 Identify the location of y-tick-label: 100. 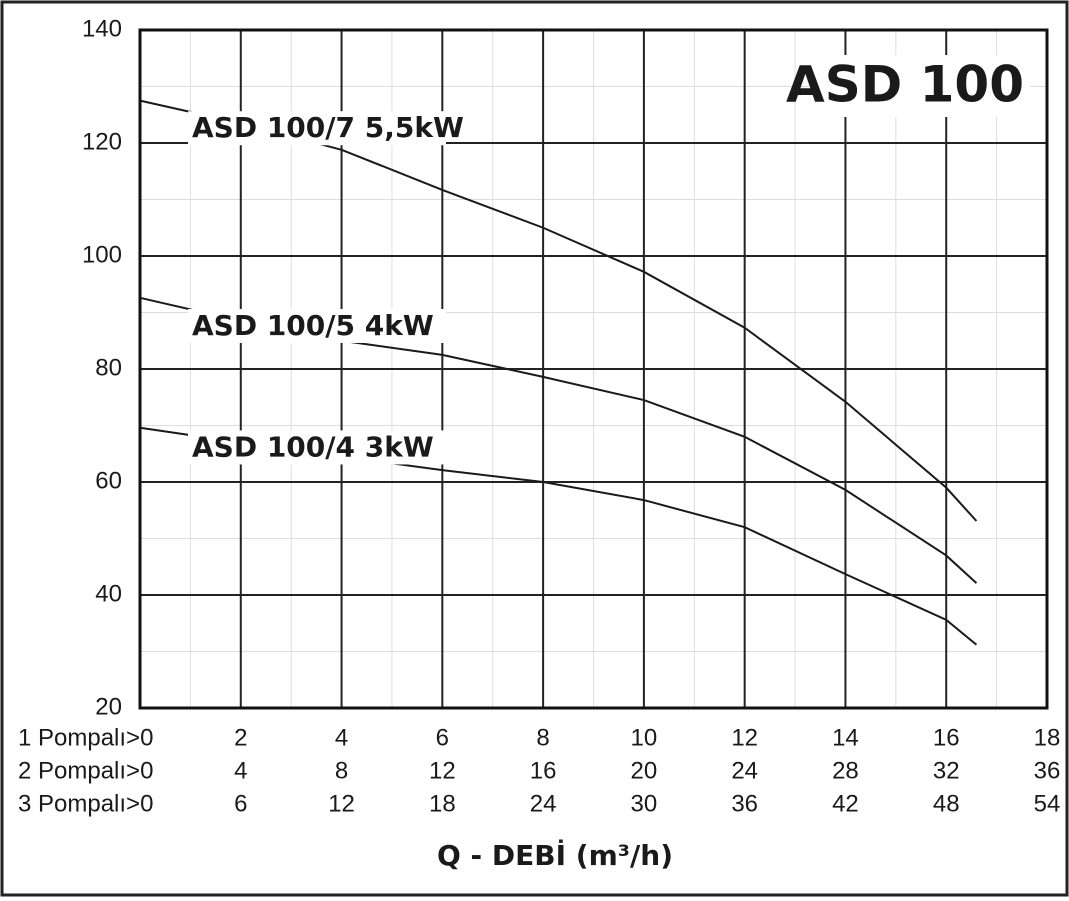
(102, 254).